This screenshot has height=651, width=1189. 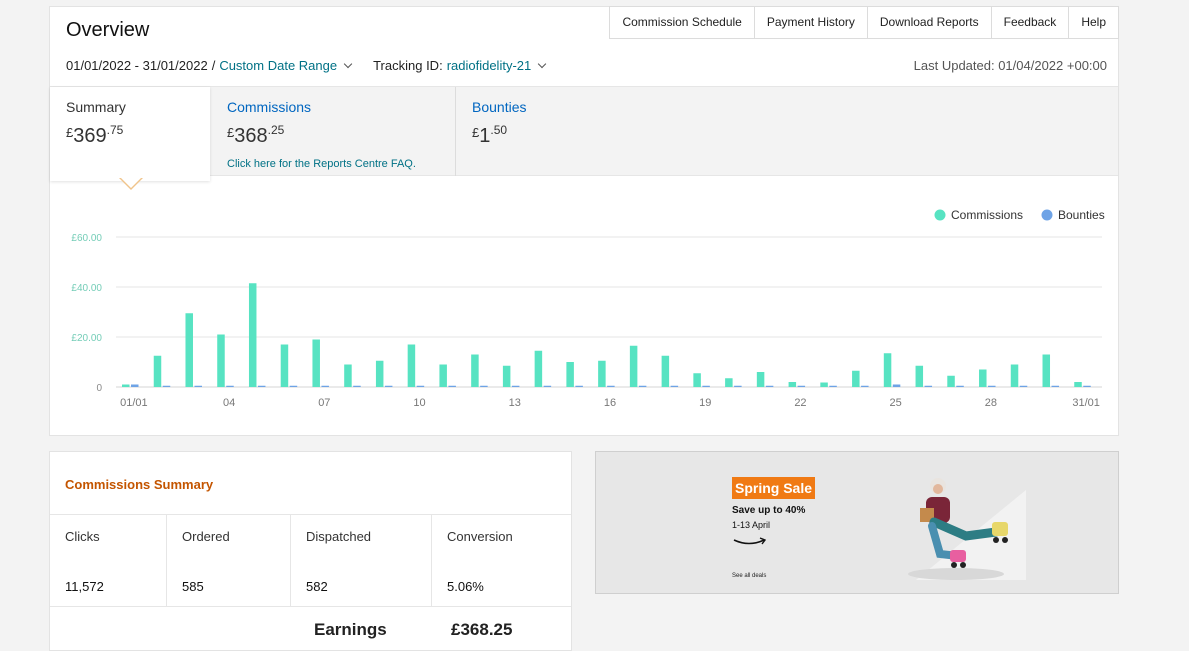 I want to click on y-tick-label: 0, so click(x=99, y=388).